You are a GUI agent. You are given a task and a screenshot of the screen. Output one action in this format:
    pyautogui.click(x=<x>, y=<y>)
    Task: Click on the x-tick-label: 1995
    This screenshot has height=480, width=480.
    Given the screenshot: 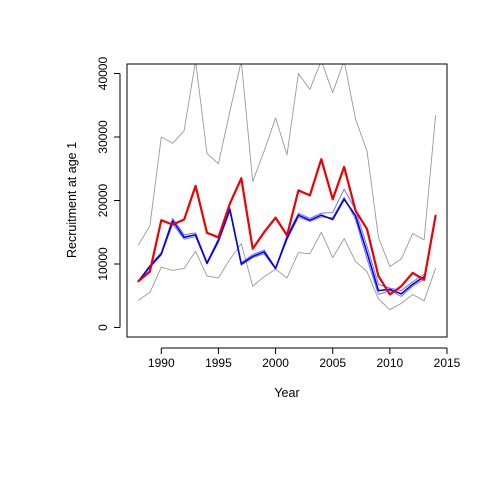 What is the action you would take?
    pyautogui.click(x=218, y=363)
    